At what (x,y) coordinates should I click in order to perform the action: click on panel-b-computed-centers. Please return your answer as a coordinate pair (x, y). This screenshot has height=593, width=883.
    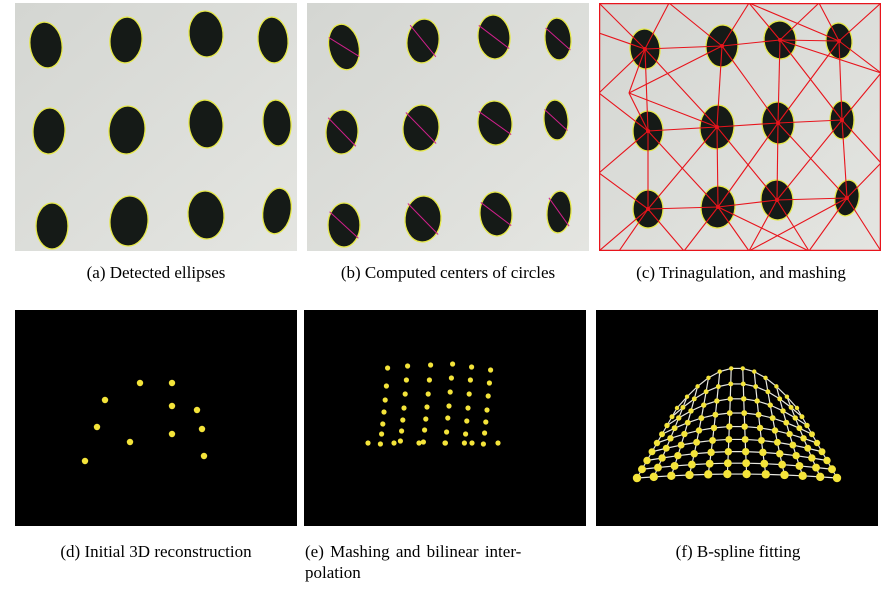
    Looking at the image, I should click on (448, 127).